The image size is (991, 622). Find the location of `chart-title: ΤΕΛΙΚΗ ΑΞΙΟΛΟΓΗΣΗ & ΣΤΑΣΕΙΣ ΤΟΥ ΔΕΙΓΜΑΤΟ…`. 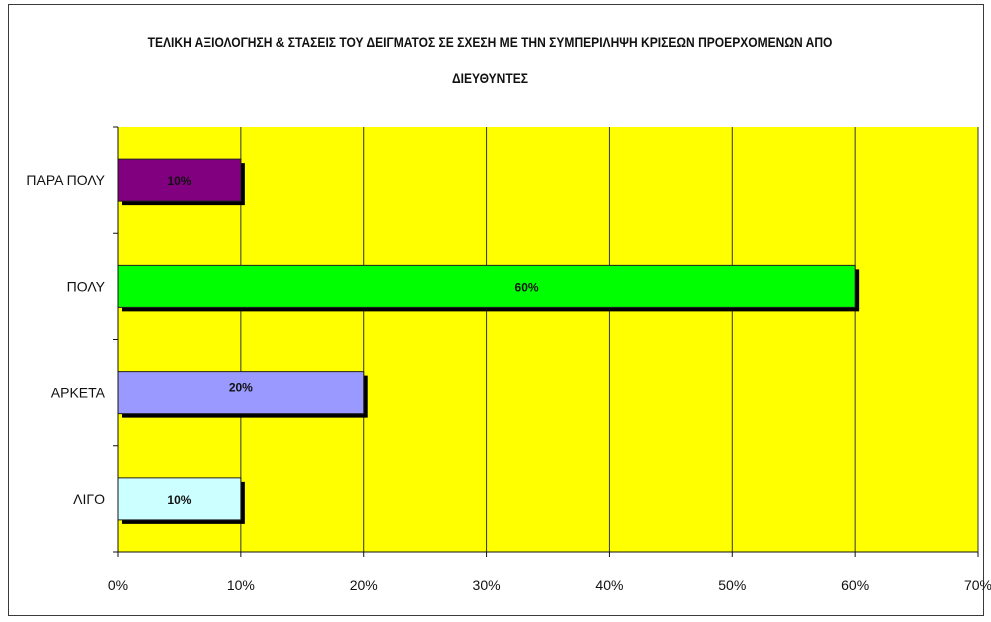

chart-title: ΤΕΛΙΚΗ ΑΞΙΟΛΟΓΗΣΗ & ΣΤΑΣΕΙΣ ΤΟΥ ΔΕΙΓΜΑΤΟ… is located at coordinates (490, 60).